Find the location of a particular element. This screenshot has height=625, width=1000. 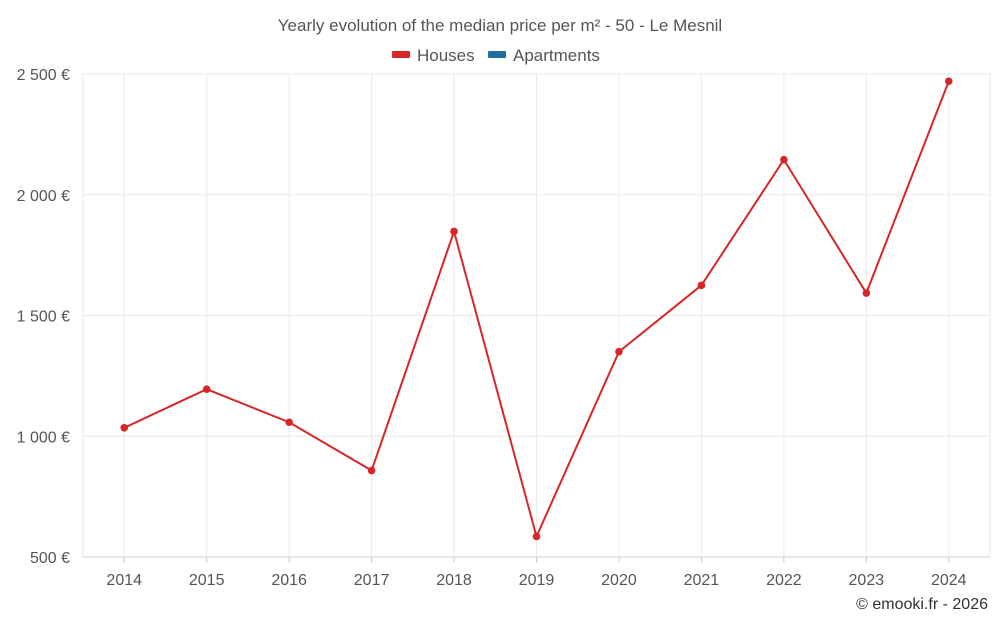

legend-swatch-apartments is located at coordinates (497, 54).